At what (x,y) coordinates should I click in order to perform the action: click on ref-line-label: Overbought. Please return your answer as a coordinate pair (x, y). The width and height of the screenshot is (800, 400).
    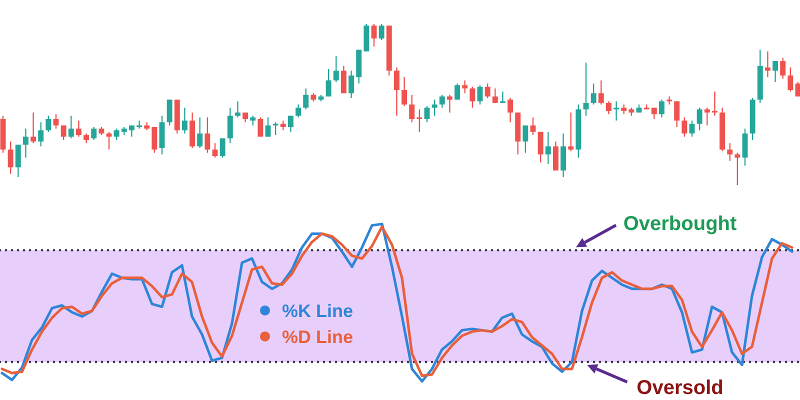
    Looking at the image, I should click on (680, 224).